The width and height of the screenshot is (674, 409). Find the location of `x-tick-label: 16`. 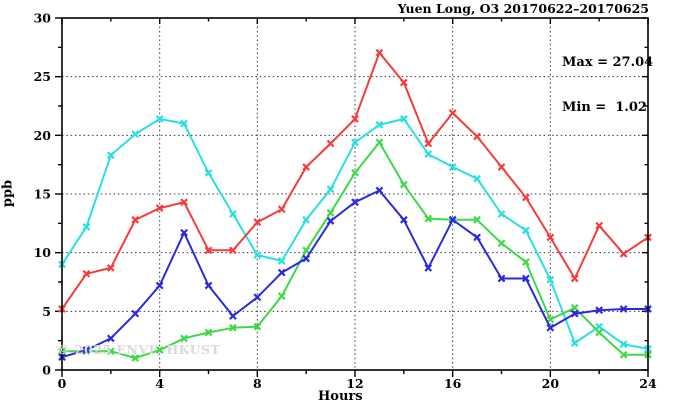

x-tick-label: 16 is located at coordinates (453, 383).